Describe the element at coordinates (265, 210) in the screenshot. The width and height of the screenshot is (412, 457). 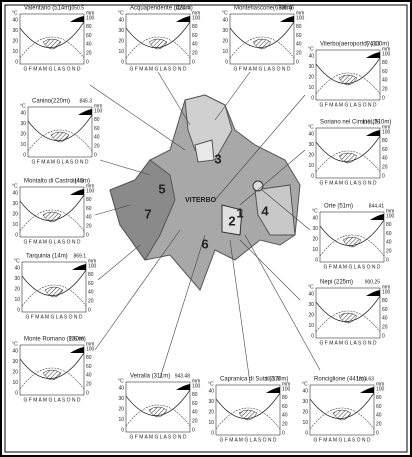
I see `region-number: 4` at that location.